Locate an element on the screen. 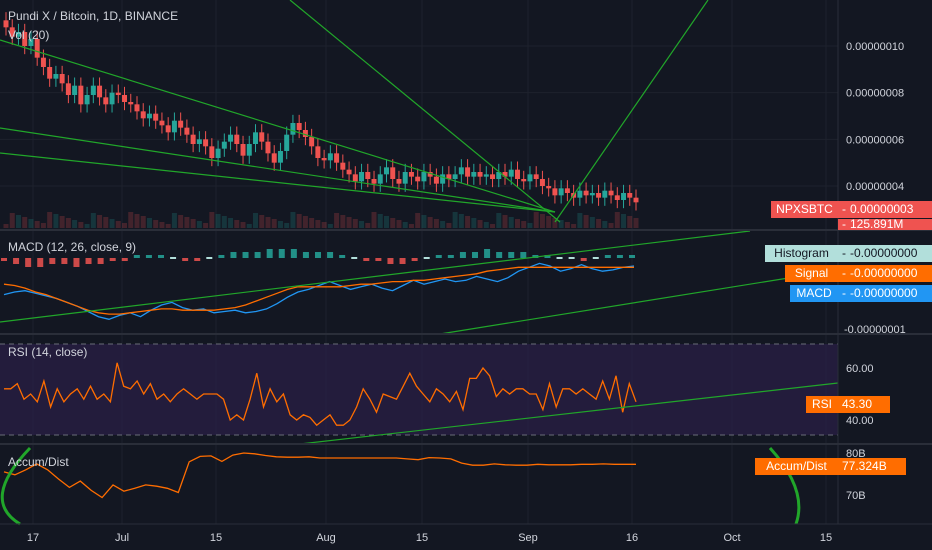 This screenshot has width=932, height=550. curve-drawing-left is located at coordinates (16, 486).